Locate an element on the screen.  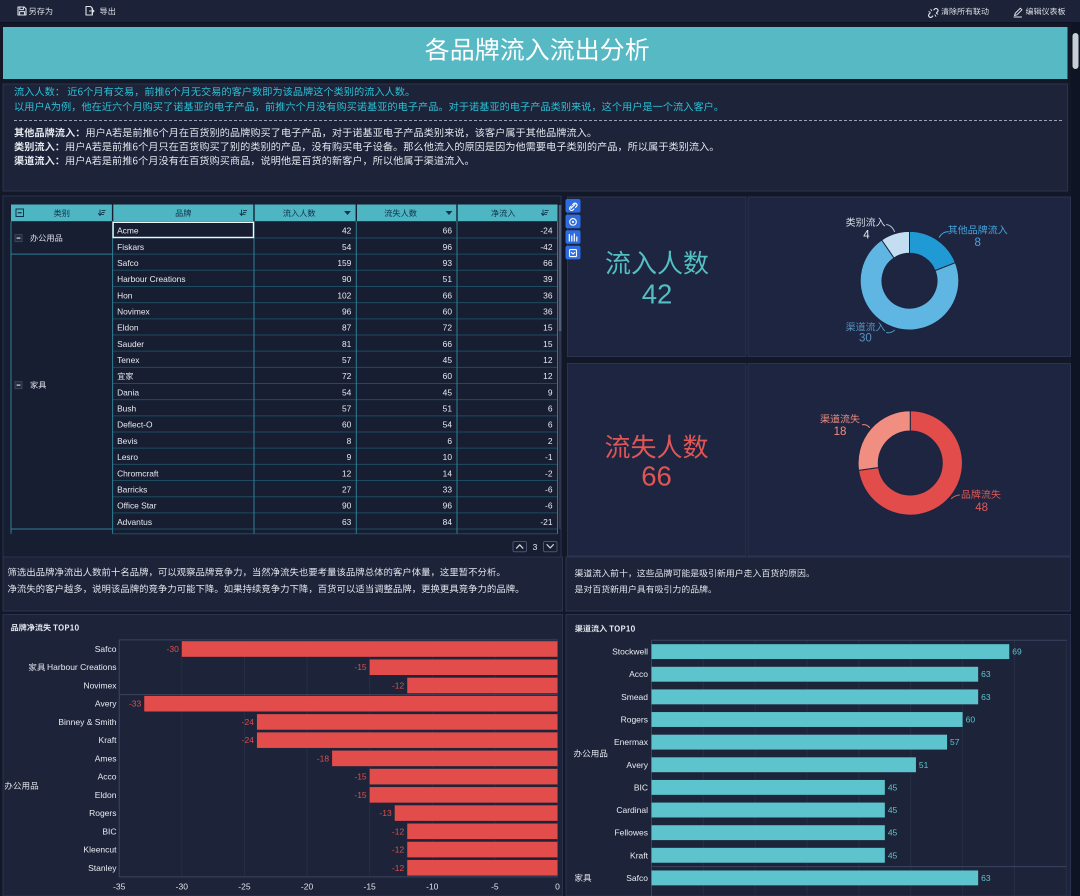
svg-text: -10 is located at coordinates (432, 886).